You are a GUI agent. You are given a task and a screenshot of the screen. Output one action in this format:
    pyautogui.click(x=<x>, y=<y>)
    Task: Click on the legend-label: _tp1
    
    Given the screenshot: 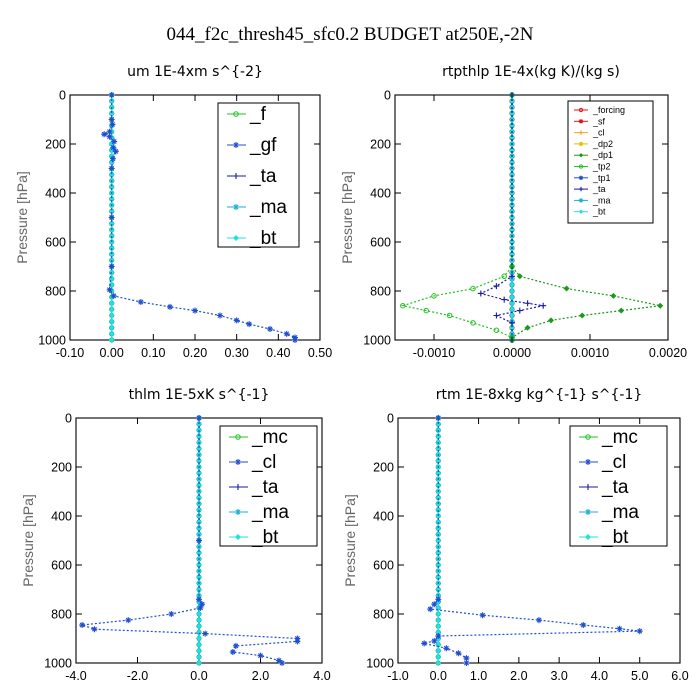 What is the action you would take?
    pyautogui.click(x=601, y=178)
    